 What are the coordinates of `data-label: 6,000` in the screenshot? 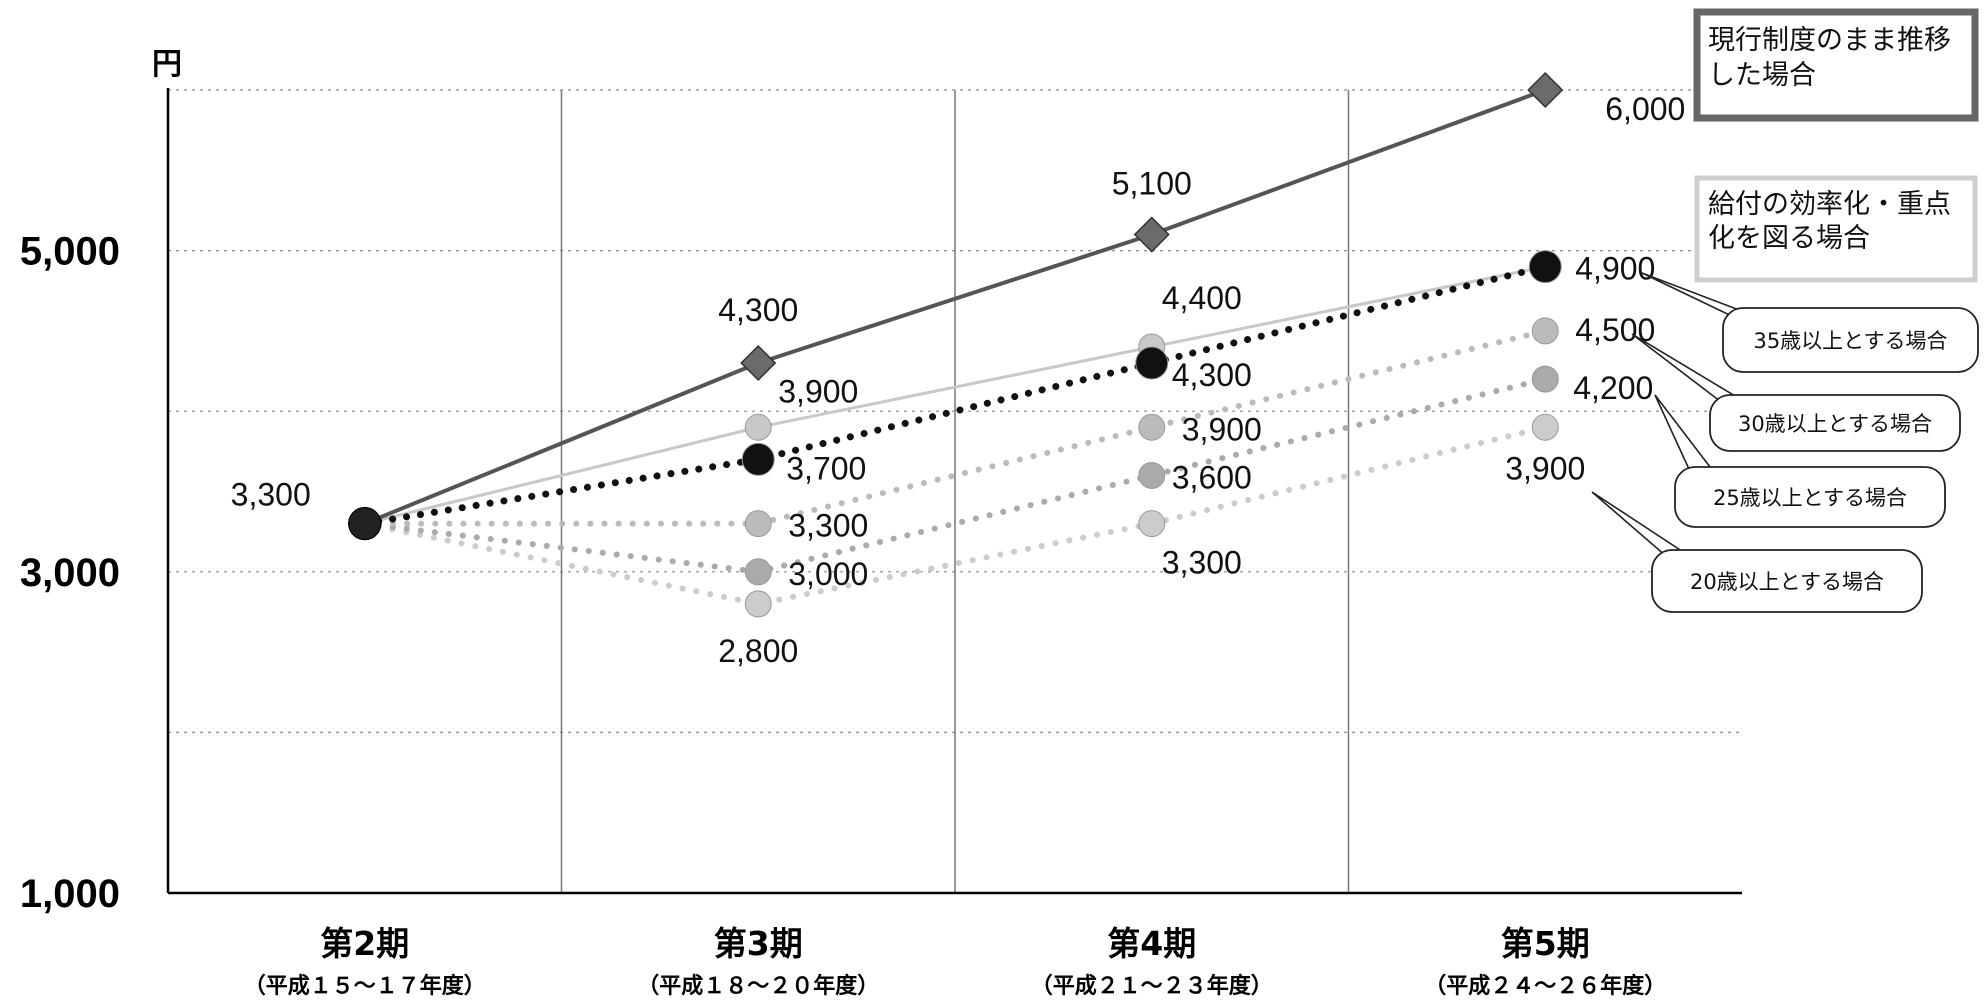 It's located at (1645, 109).